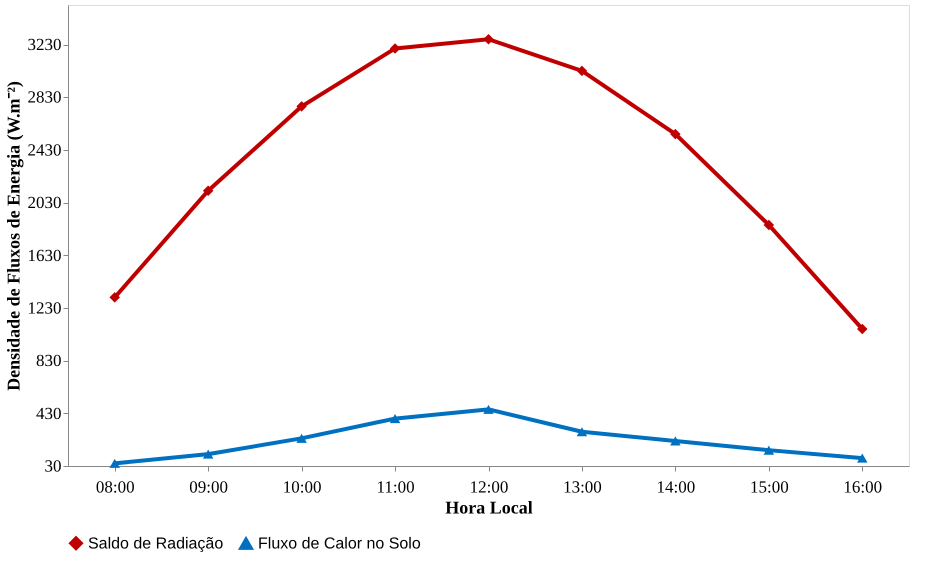 The image size is (929, 572). I want to click on legend-label: Saldo de Radiação, so click(156, 543).